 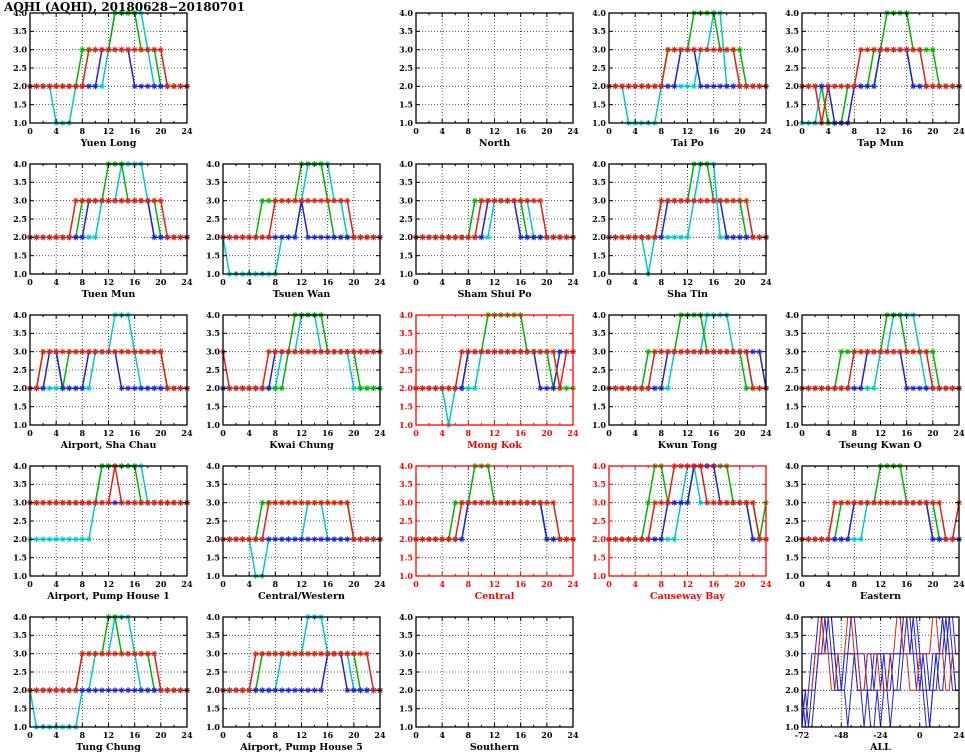 I want to click on station-title: Mong Kok, so click(x=494, y=445).